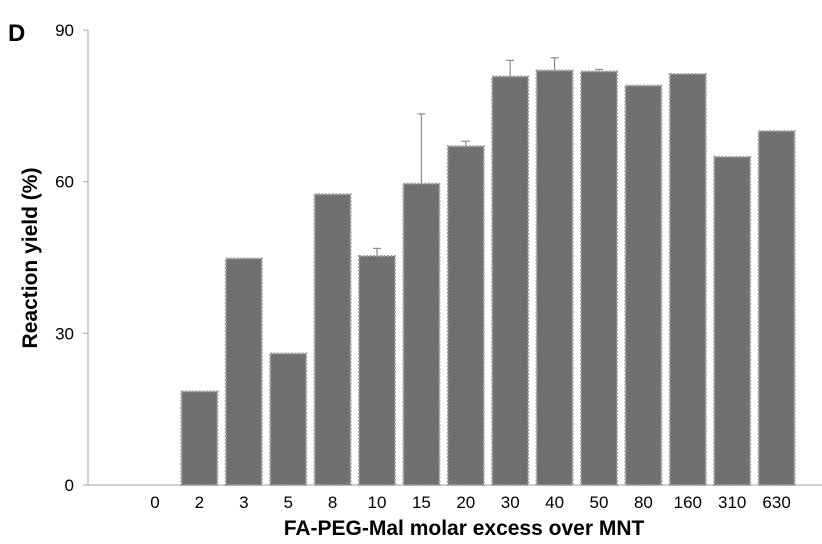 This screenshot has width=822, height=544. I want to click on x-tick-label: 80, so click(643, 502).